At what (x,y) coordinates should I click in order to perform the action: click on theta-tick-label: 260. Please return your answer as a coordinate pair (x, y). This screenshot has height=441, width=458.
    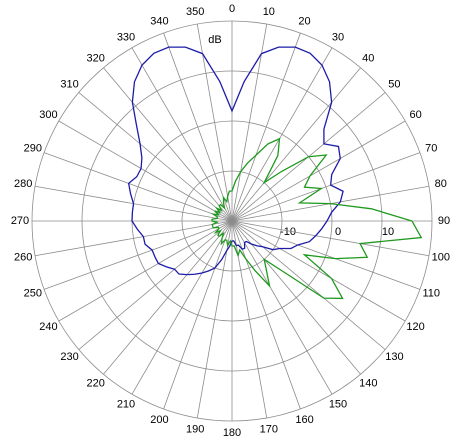
    Looking at the image, I should click on (23, 258).